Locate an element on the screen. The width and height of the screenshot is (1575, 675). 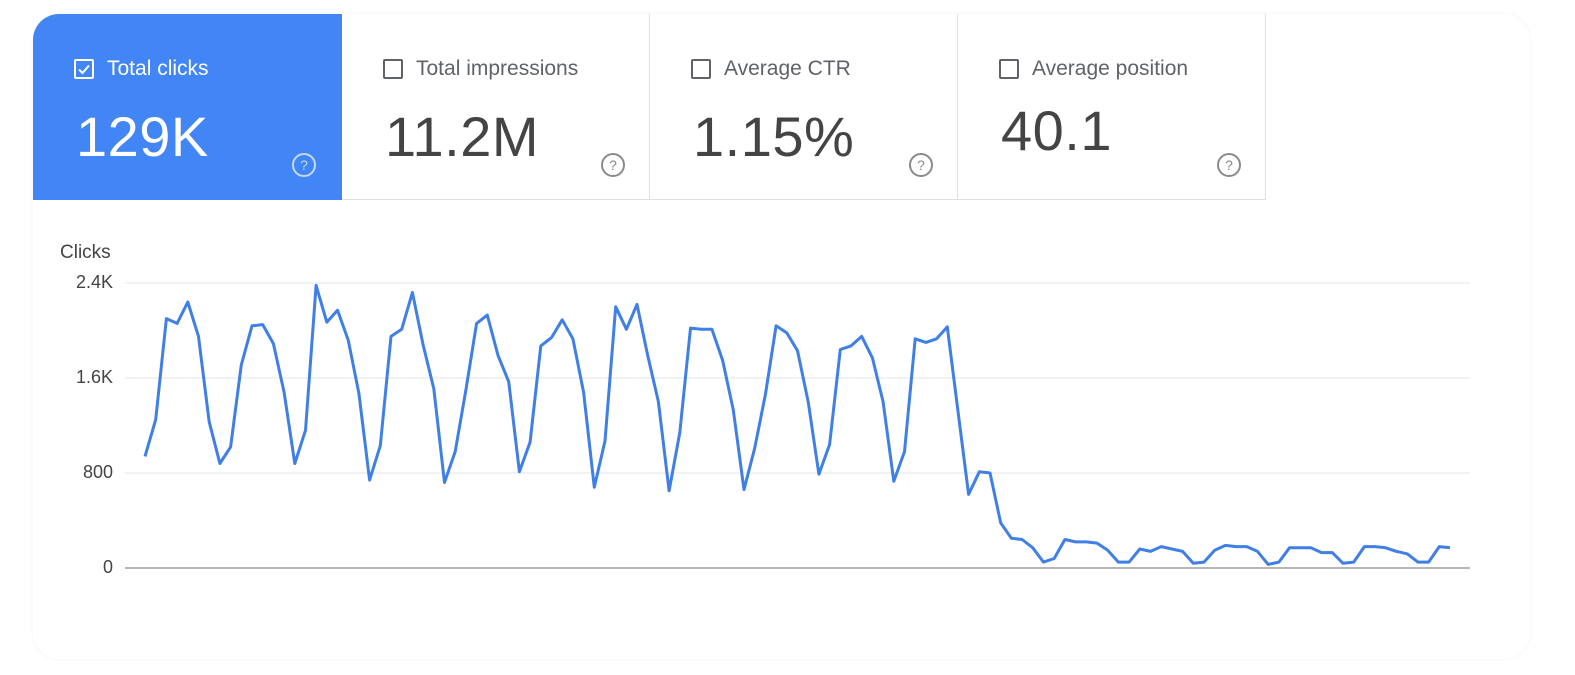
checkbox-checked-icon is located at coordinates (84, 69).